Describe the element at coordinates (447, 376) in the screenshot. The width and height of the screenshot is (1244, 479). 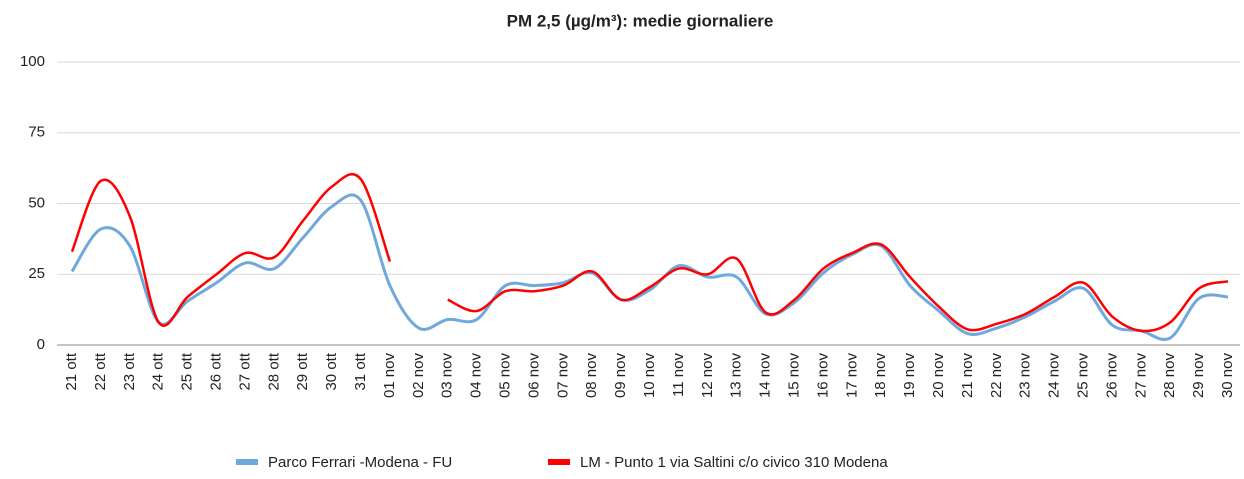
I see `x-tick-label: 03 nov` at that location.